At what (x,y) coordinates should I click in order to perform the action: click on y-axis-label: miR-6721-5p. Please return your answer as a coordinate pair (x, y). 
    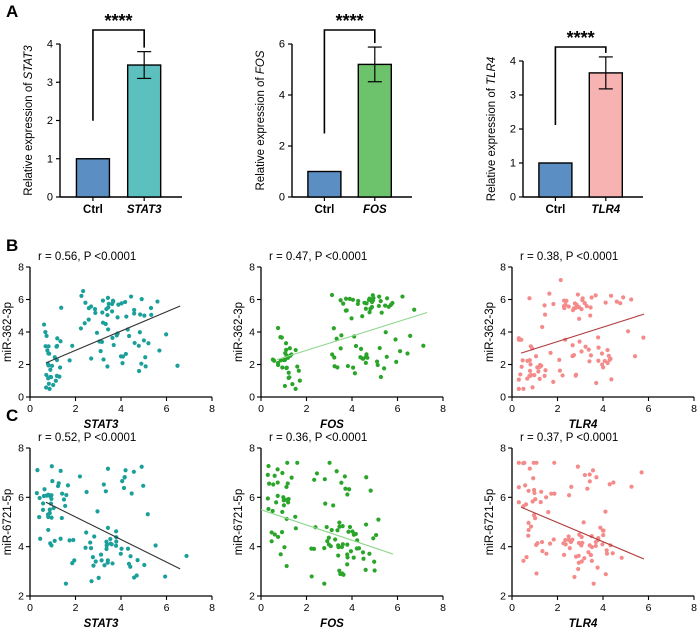
    Looking at the image, I should click on (490, 522).